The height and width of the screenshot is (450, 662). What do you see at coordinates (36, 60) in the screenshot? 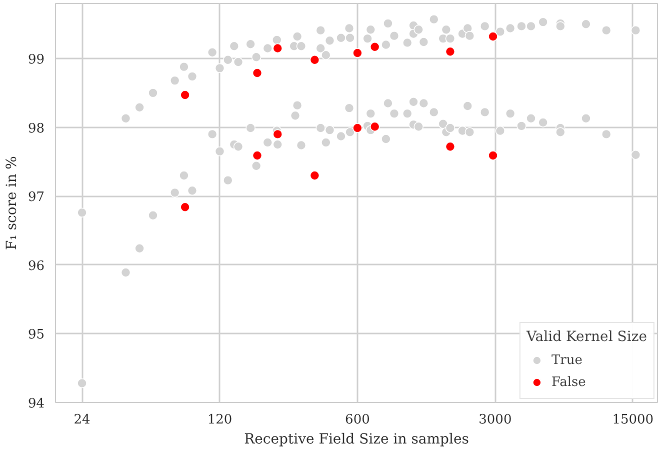
I see `y-tick-label: 99` at bounding box center [36, 60].